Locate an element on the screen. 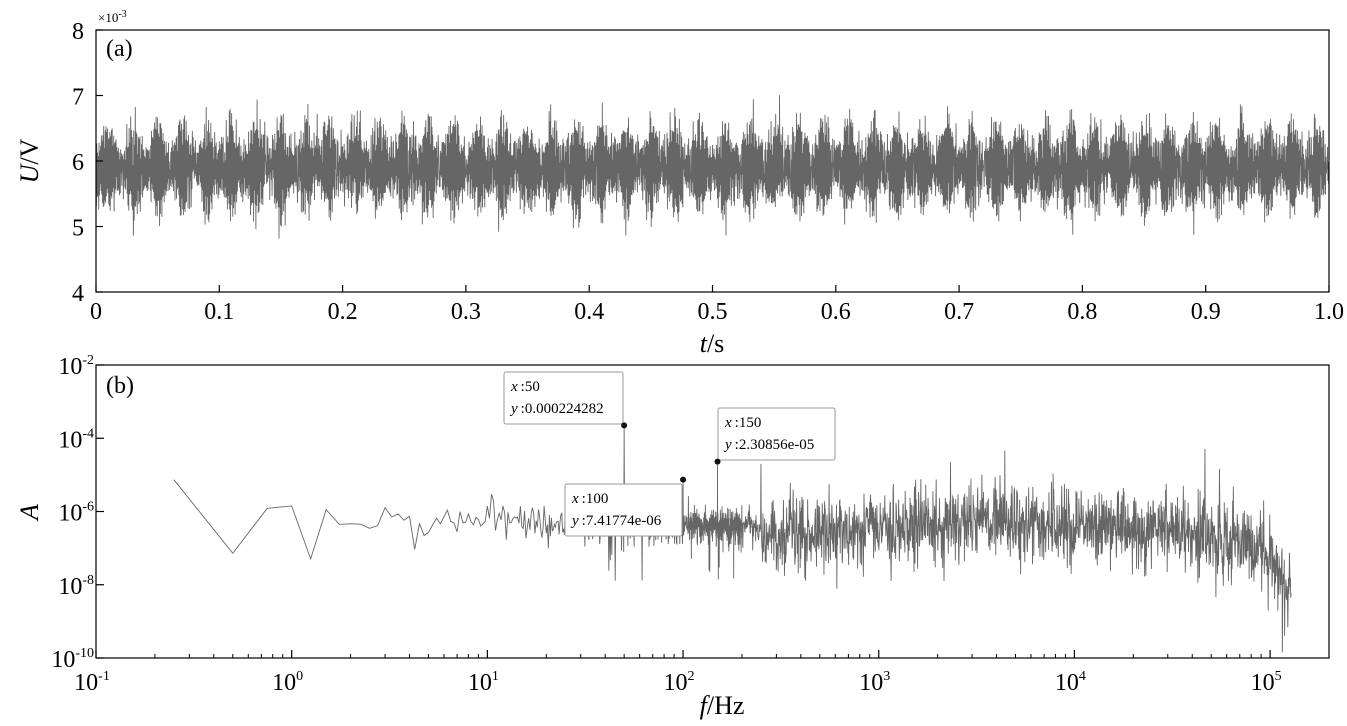 The image size is (1347, 726). panel-b-x-ticks: 10⁻¹ 10⁰ 10¹ 10² 10³ 10⁴ 10⁵ is located at coordinates (702, 673).